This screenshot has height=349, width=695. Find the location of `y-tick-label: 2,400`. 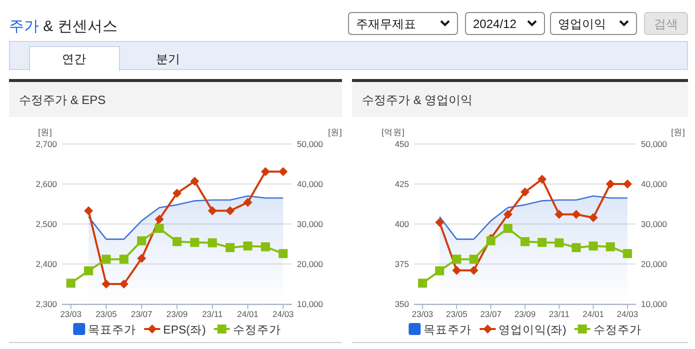

y-tick-label: 2,400 is located at coordinates (47, 264).